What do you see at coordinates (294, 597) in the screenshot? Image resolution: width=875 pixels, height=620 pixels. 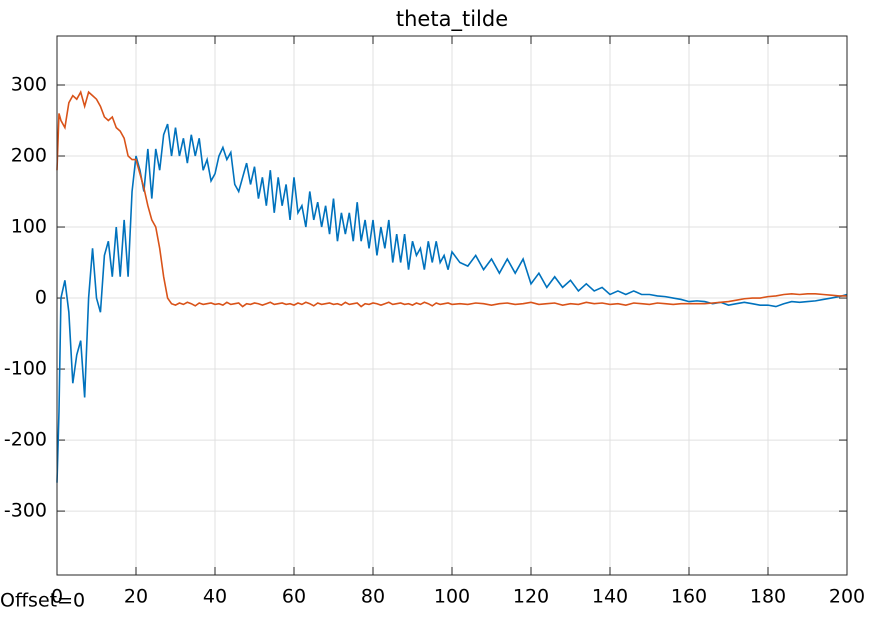 I see `x-tick-label: 60` at bounding box center [294, 597].